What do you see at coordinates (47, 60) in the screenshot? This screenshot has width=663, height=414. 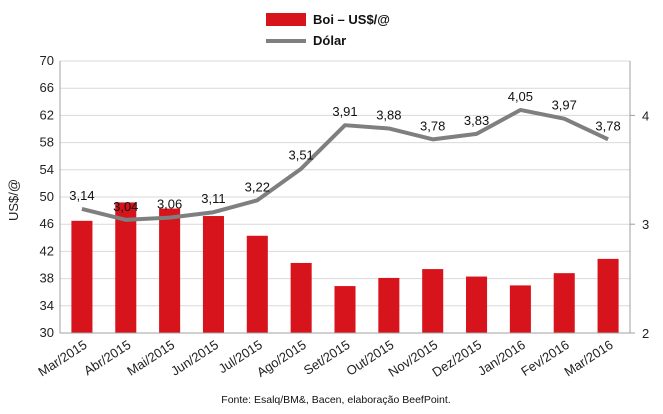 I see `y-tick-label: 70` at bounding box center [47, 60].